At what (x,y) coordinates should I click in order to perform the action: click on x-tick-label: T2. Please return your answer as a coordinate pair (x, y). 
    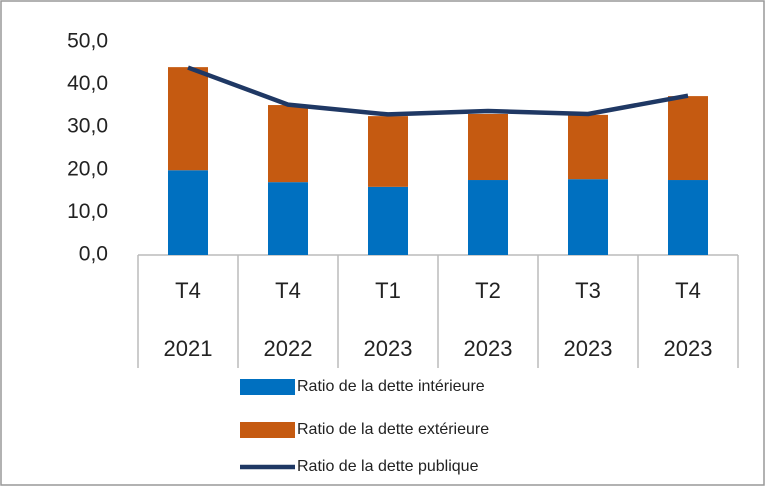
    Looking at the image, I should click on (488, 290).